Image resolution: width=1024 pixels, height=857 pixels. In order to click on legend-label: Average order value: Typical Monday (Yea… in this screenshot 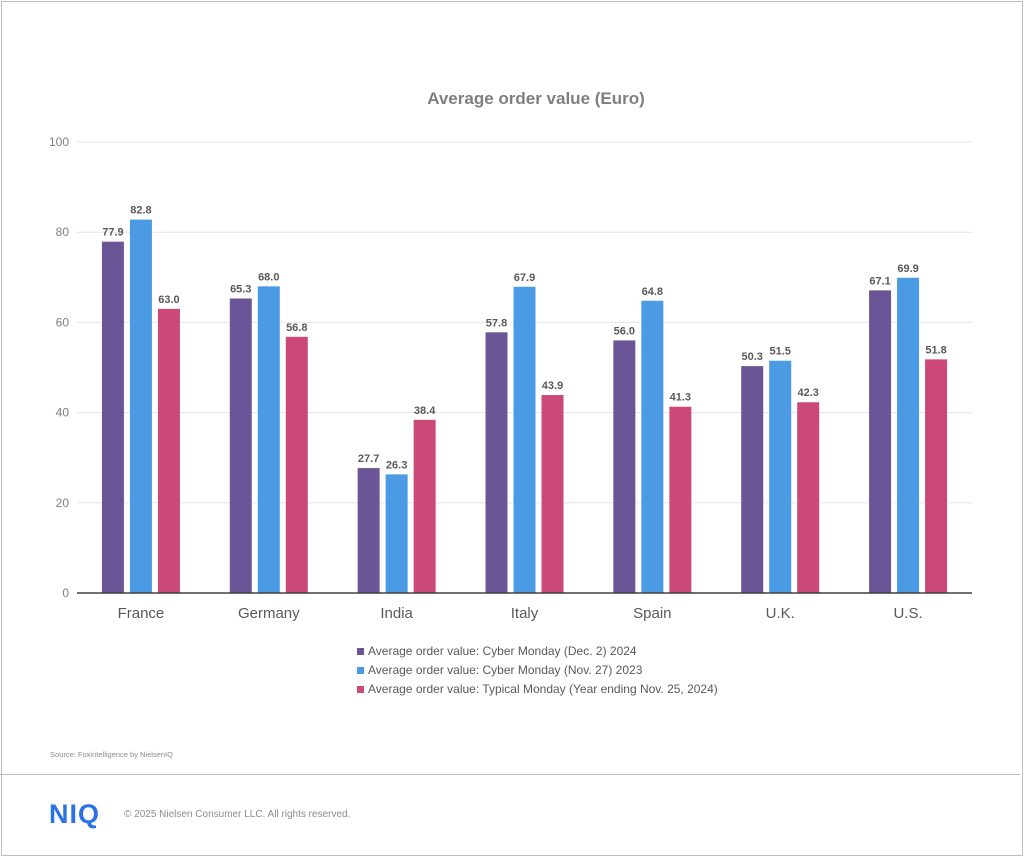, I will do `click(543, 689)`.